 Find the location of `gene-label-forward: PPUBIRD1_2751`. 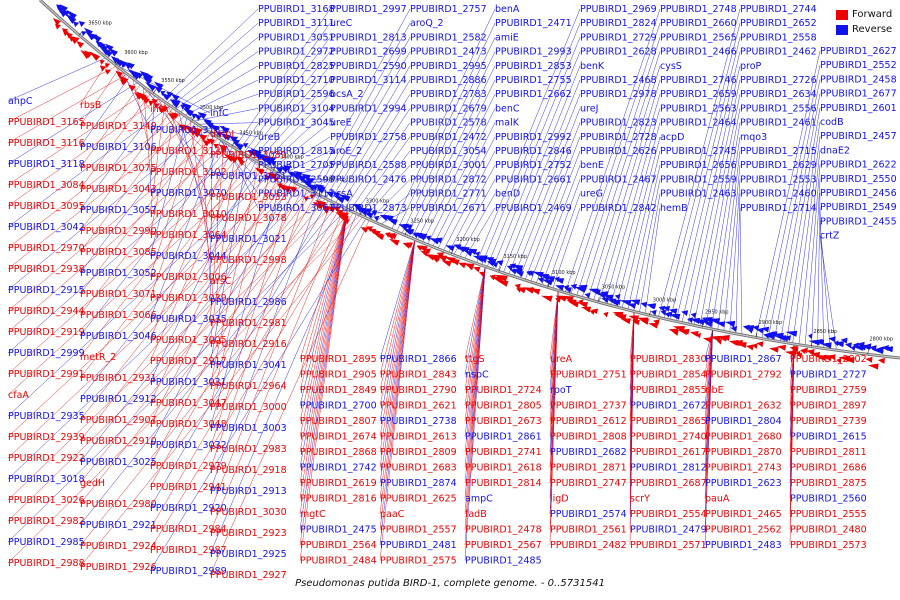

gene-label-forward: PPUBIRD1_2751 is located at coordinates (588, 375).